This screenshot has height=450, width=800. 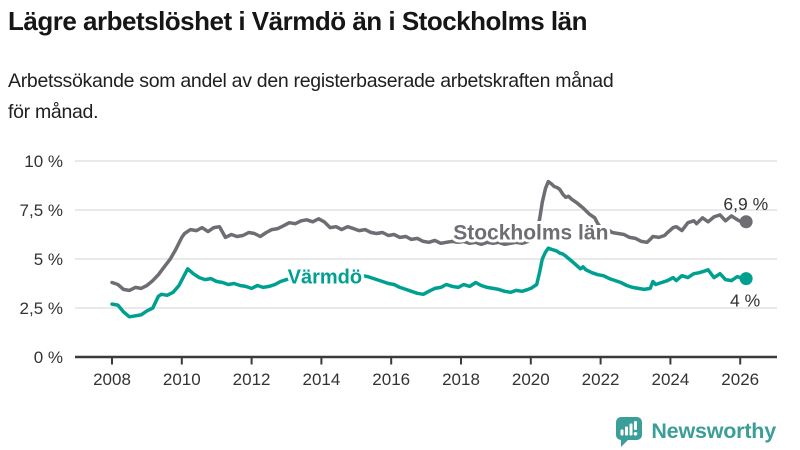 What do you see at coordinates (740, 379) in the screenshot?
I see `x-axis-tick-label: 2026` at bounding box center [740, 379].